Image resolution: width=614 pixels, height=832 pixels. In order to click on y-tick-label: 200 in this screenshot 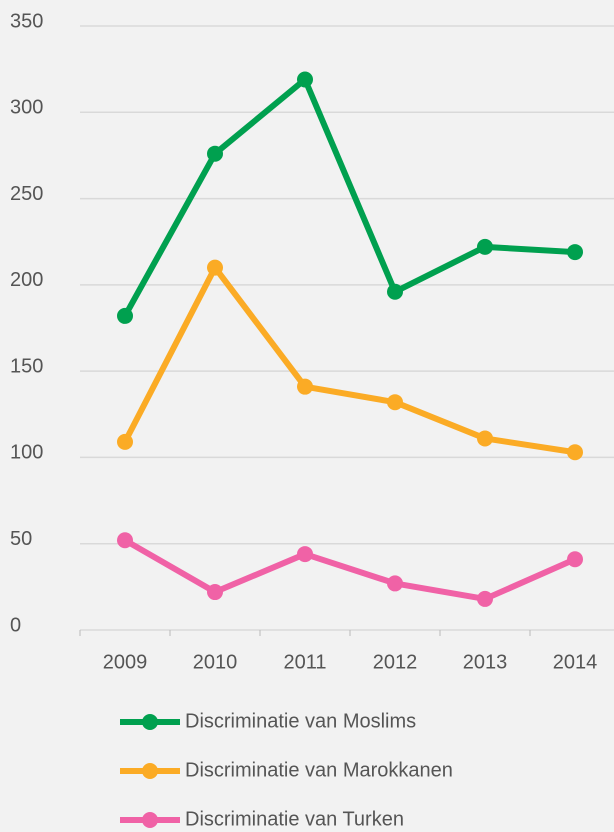, I will do `click(26, 280)`.